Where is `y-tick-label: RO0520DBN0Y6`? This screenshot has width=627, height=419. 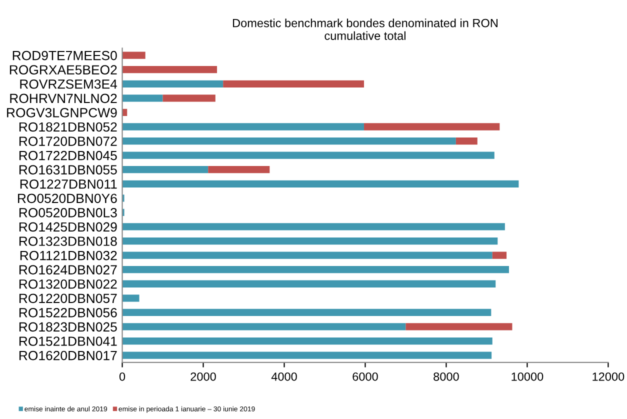
y-tick-label: RO0520DBN0Y6 is located at coordinates (67, 199).